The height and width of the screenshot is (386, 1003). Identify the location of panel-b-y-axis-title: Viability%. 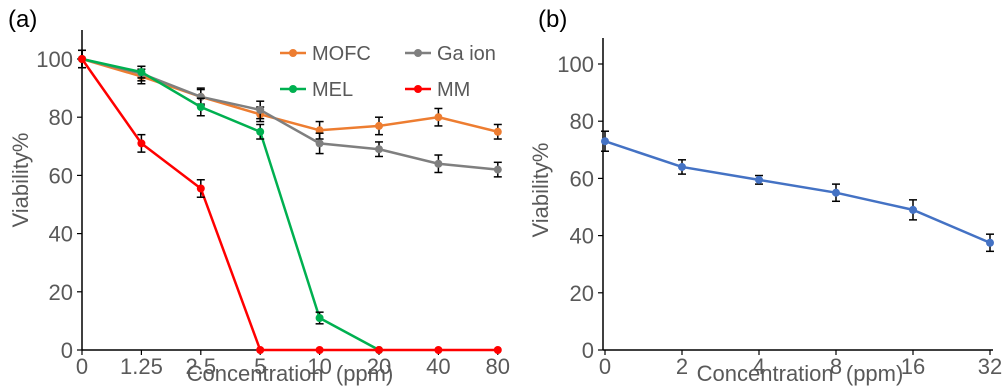
(540, 190).